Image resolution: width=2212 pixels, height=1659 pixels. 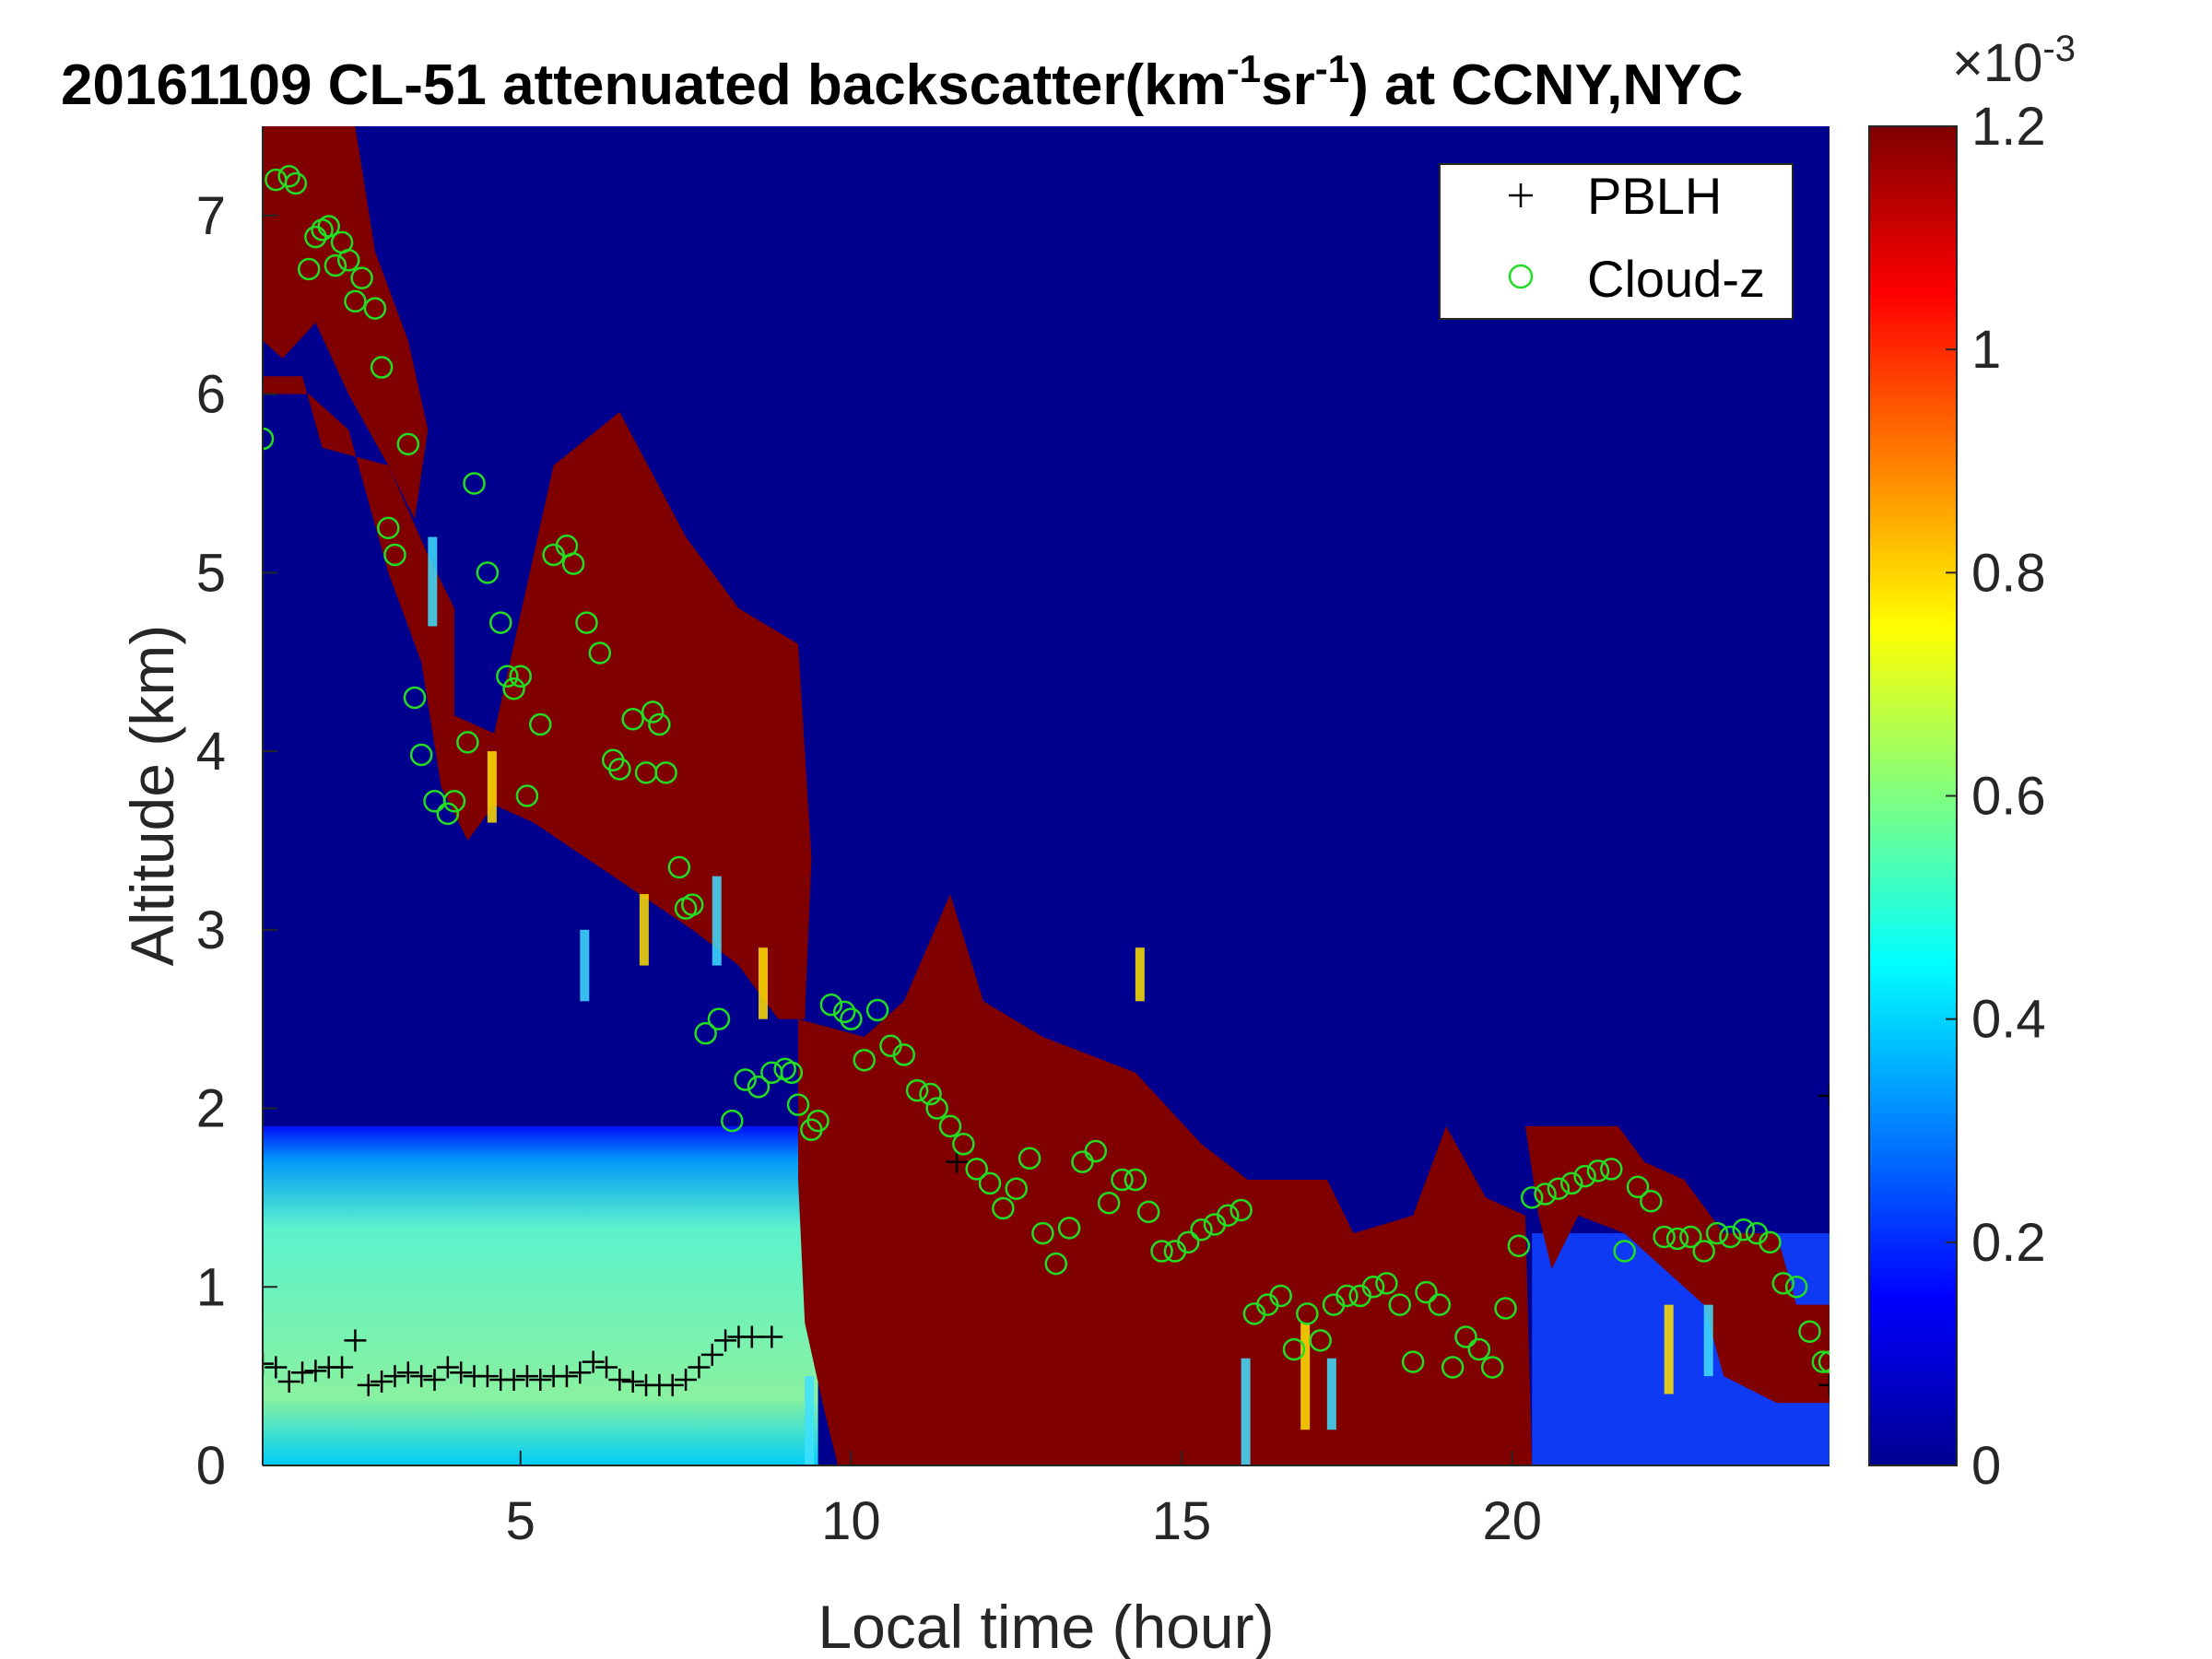 I want to click on legend: PBLH Cloud-z, so click(x=1616, y=241).